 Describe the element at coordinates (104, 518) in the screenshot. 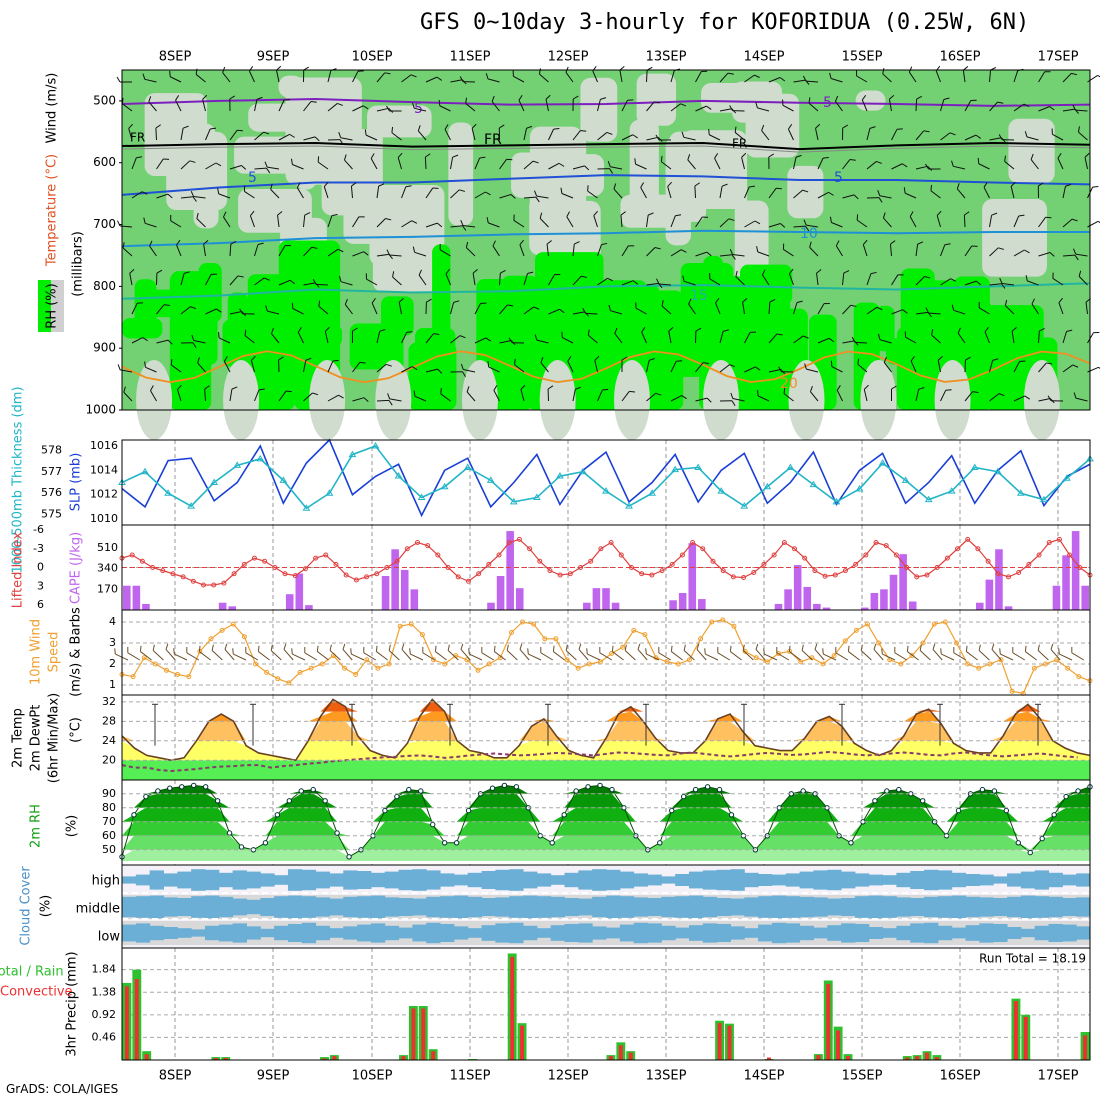

I see `slp-tick: 1010` at that location.